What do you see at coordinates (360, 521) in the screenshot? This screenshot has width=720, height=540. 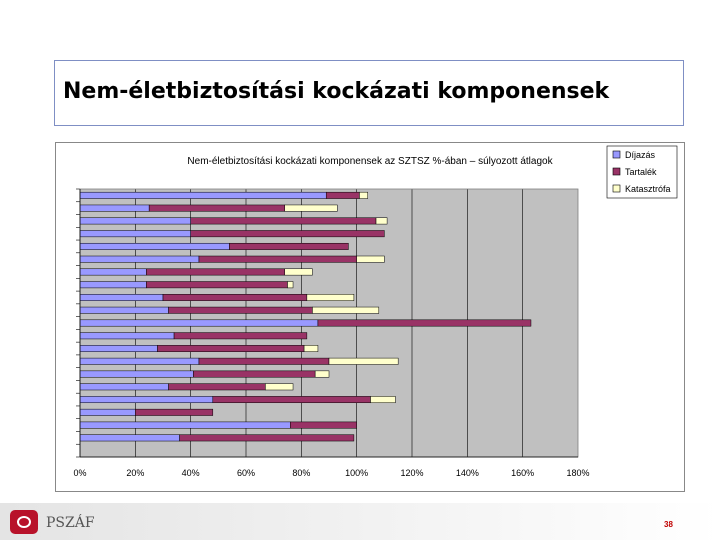 I see `footer-bar: PSZÁF 38` at bounding box center [360, 521].